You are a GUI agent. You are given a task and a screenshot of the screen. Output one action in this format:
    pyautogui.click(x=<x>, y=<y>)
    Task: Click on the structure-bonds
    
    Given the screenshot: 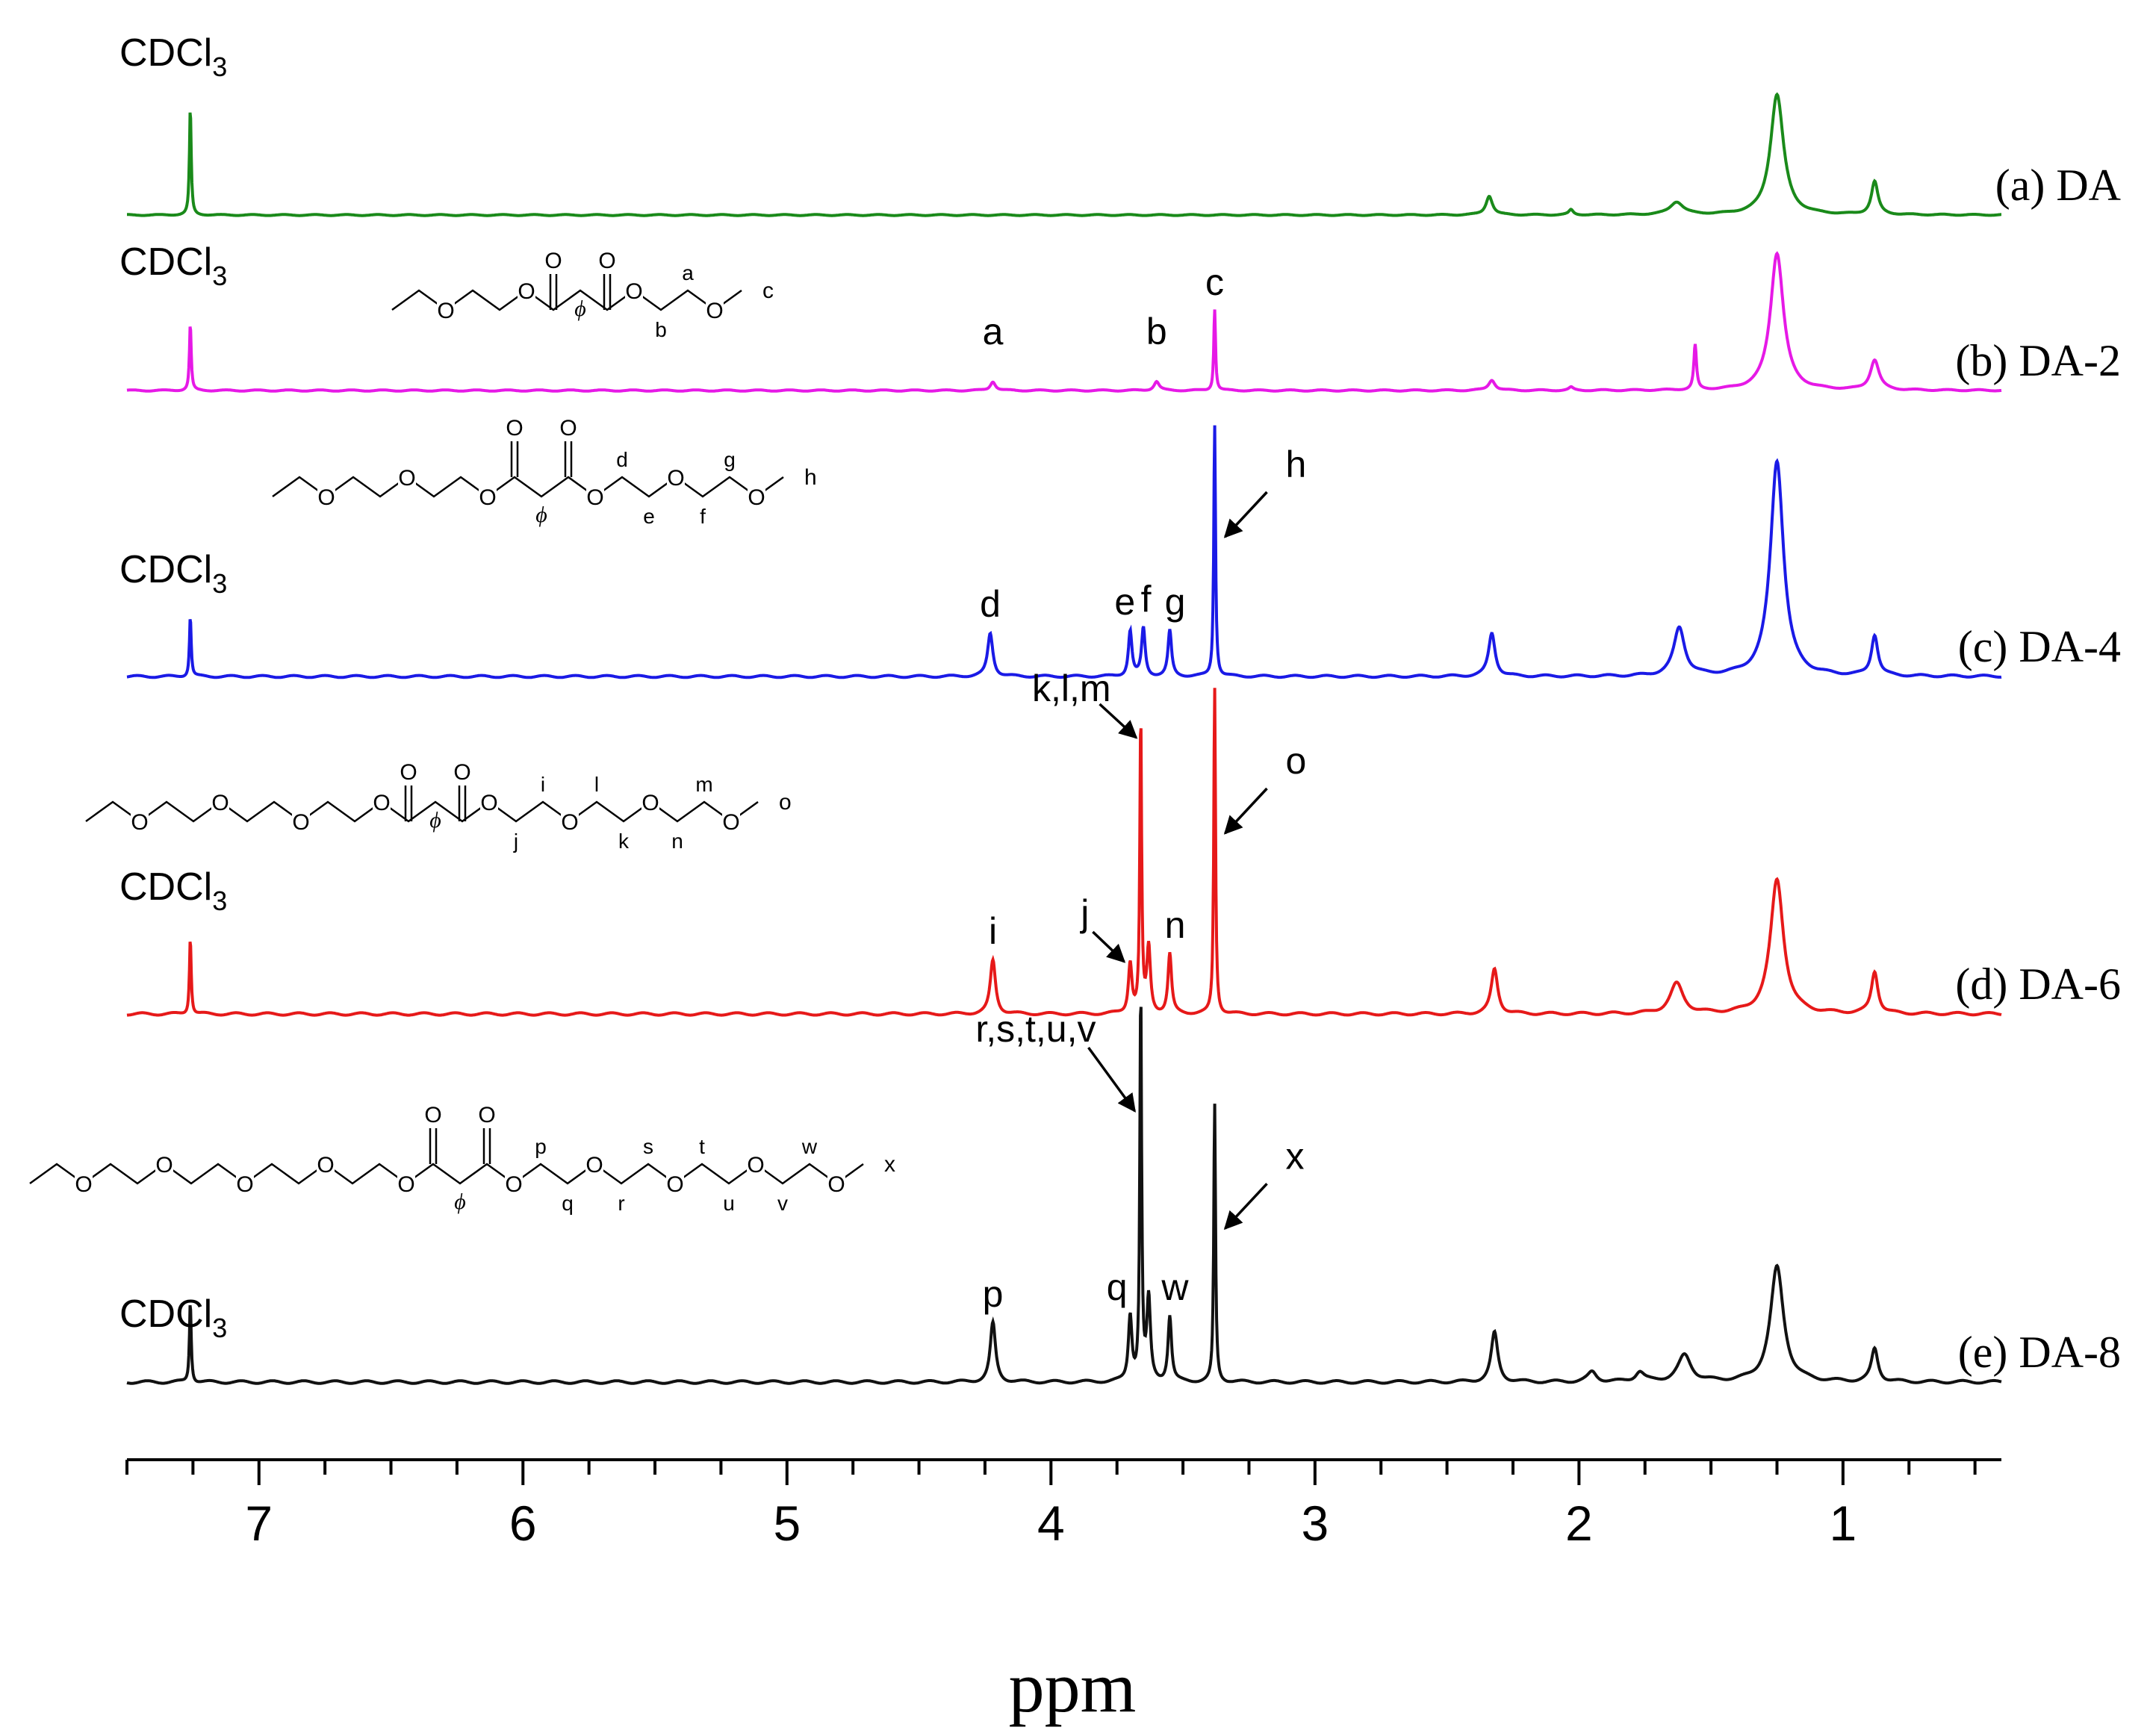 What is the action you would take?
    pyautogui.click(x=528, y=487)
    